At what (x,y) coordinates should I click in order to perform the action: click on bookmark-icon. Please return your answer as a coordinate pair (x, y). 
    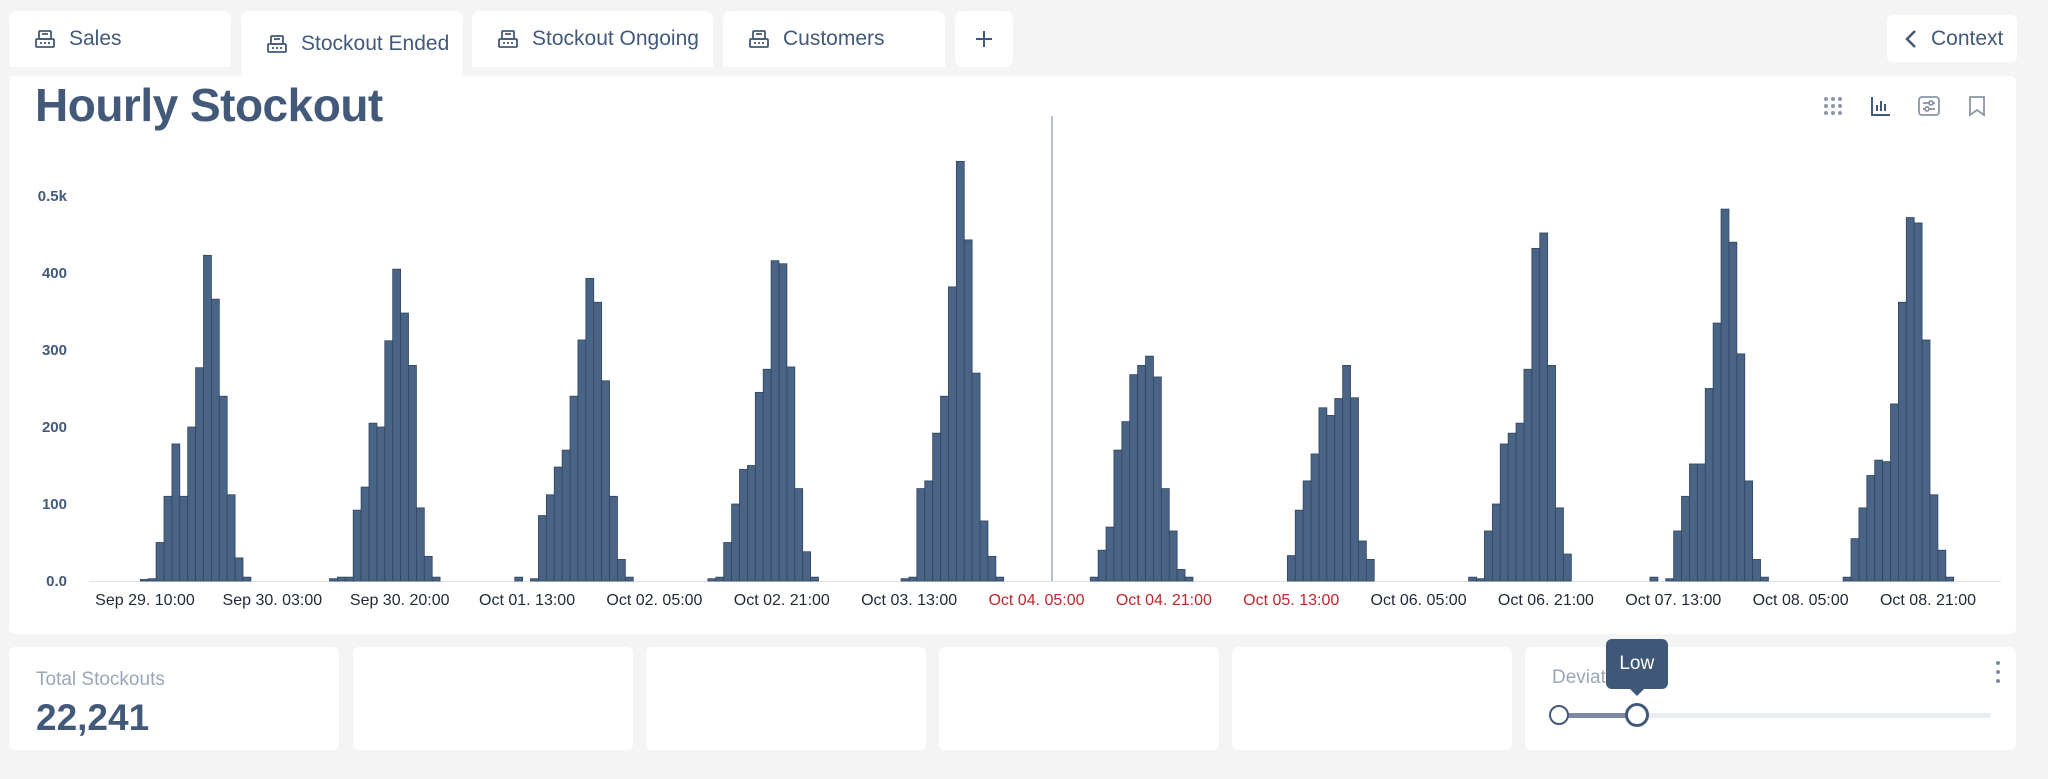
    Looking at the image, I should click on (1977, 106).